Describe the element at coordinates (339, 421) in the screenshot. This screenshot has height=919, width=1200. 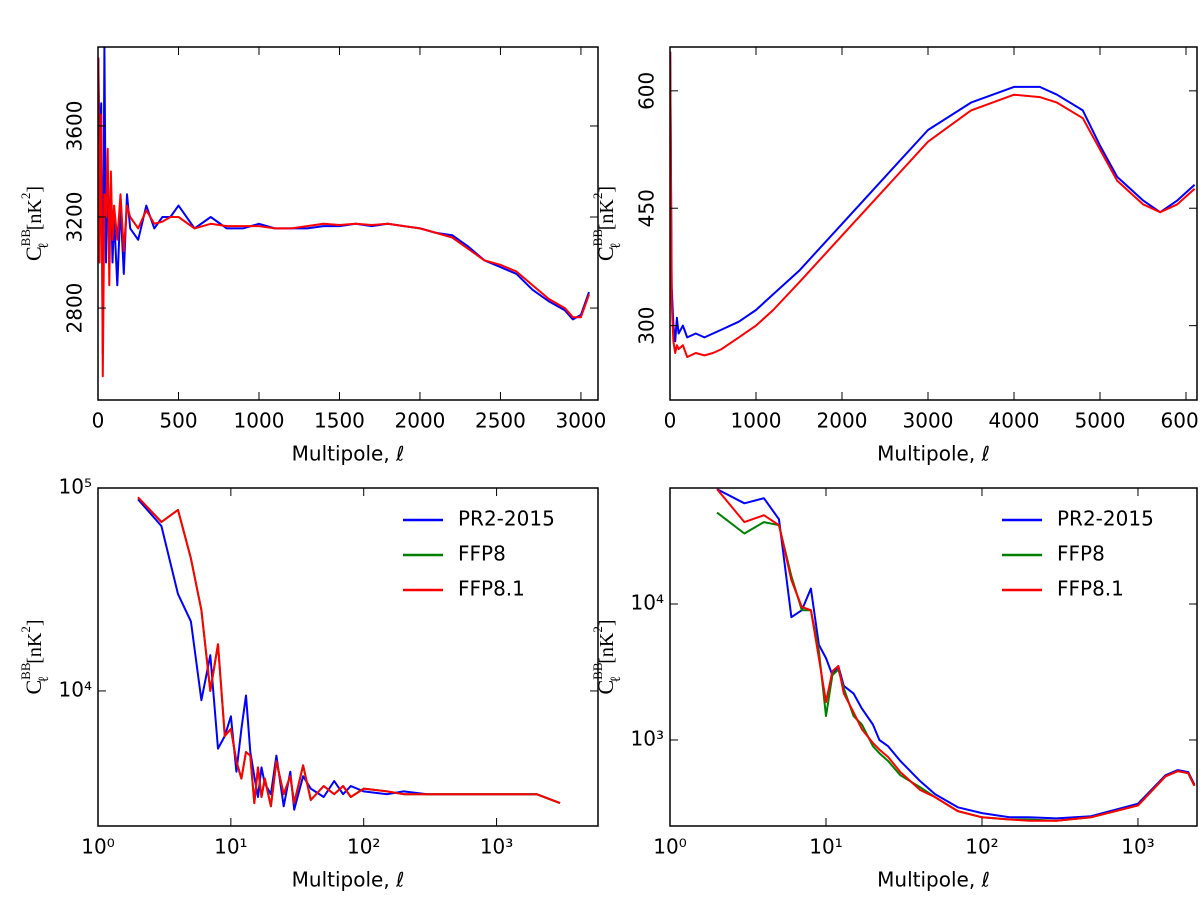
I see `x-tick-label: 1500` at that location.